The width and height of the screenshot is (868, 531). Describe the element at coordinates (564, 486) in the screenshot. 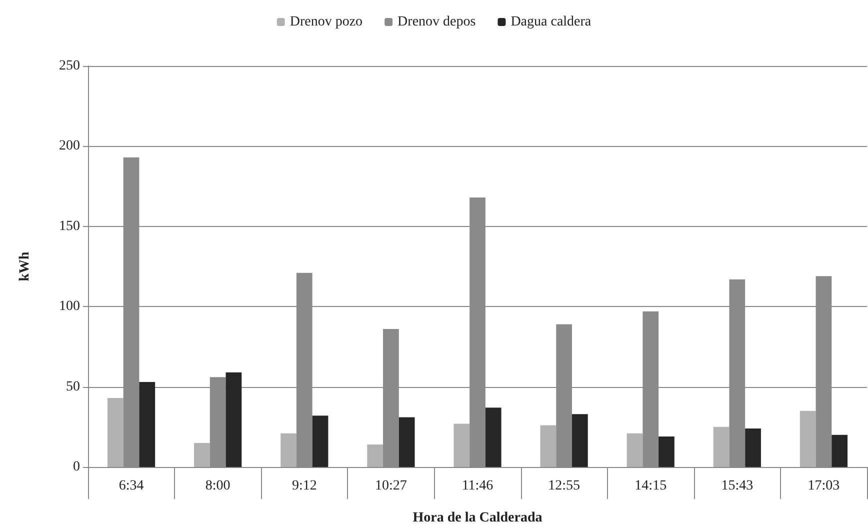

I see `x-tick-label: 12:55` at that location.